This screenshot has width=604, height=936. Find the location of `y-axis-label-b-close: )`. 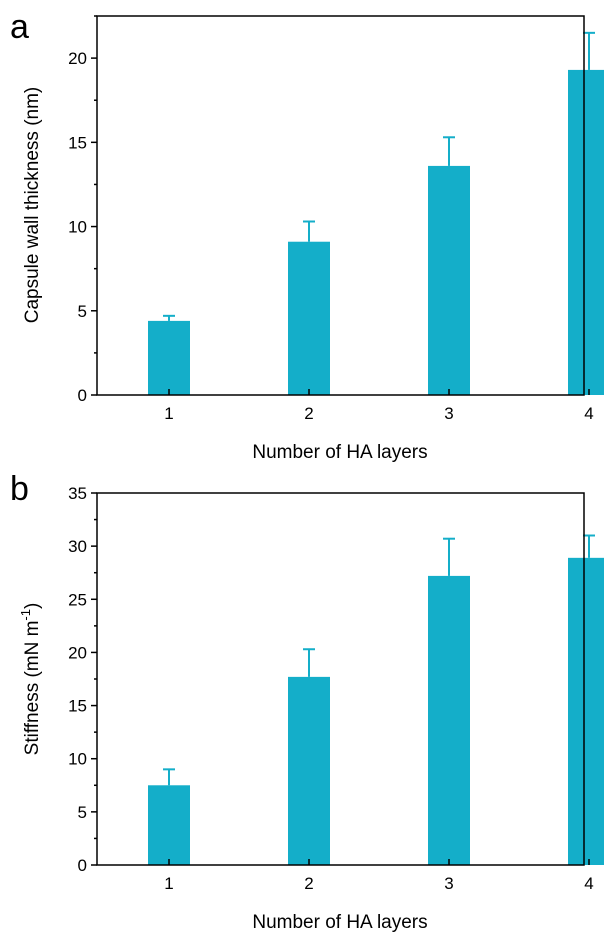

y-axis-label-b-close: ) is located at coordinates (32, 606).